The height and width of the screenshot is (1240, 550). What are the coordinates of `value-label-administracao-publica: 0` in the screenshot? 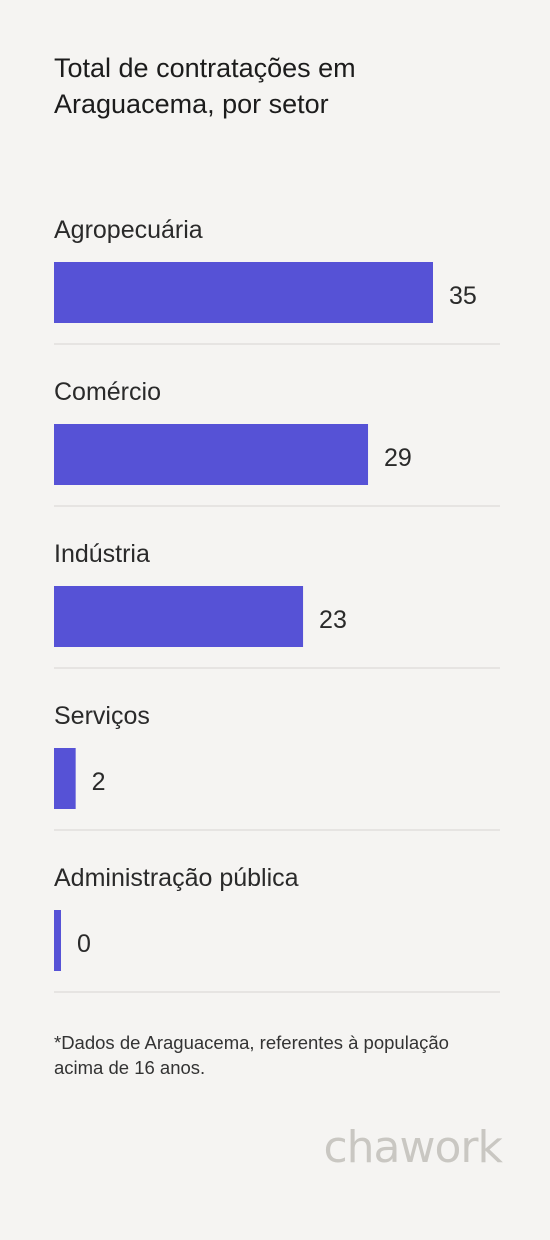 It's located at (84, 944).